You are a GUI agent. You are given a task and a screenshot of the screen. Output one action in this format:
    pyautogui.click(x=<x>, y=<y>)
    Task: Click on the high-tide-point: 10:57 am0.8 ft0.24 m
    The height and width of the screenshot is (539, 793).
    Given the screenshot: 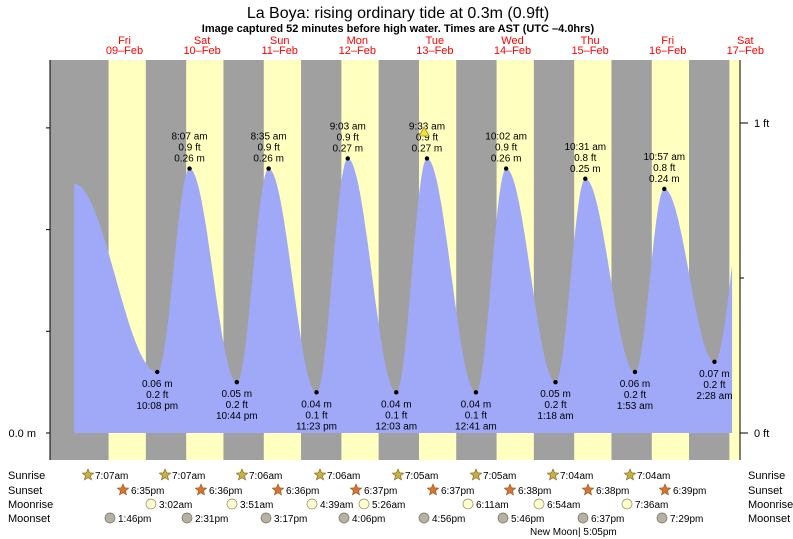 What is the action you would take?
    pyautogui.click(x=664, y=172)
    